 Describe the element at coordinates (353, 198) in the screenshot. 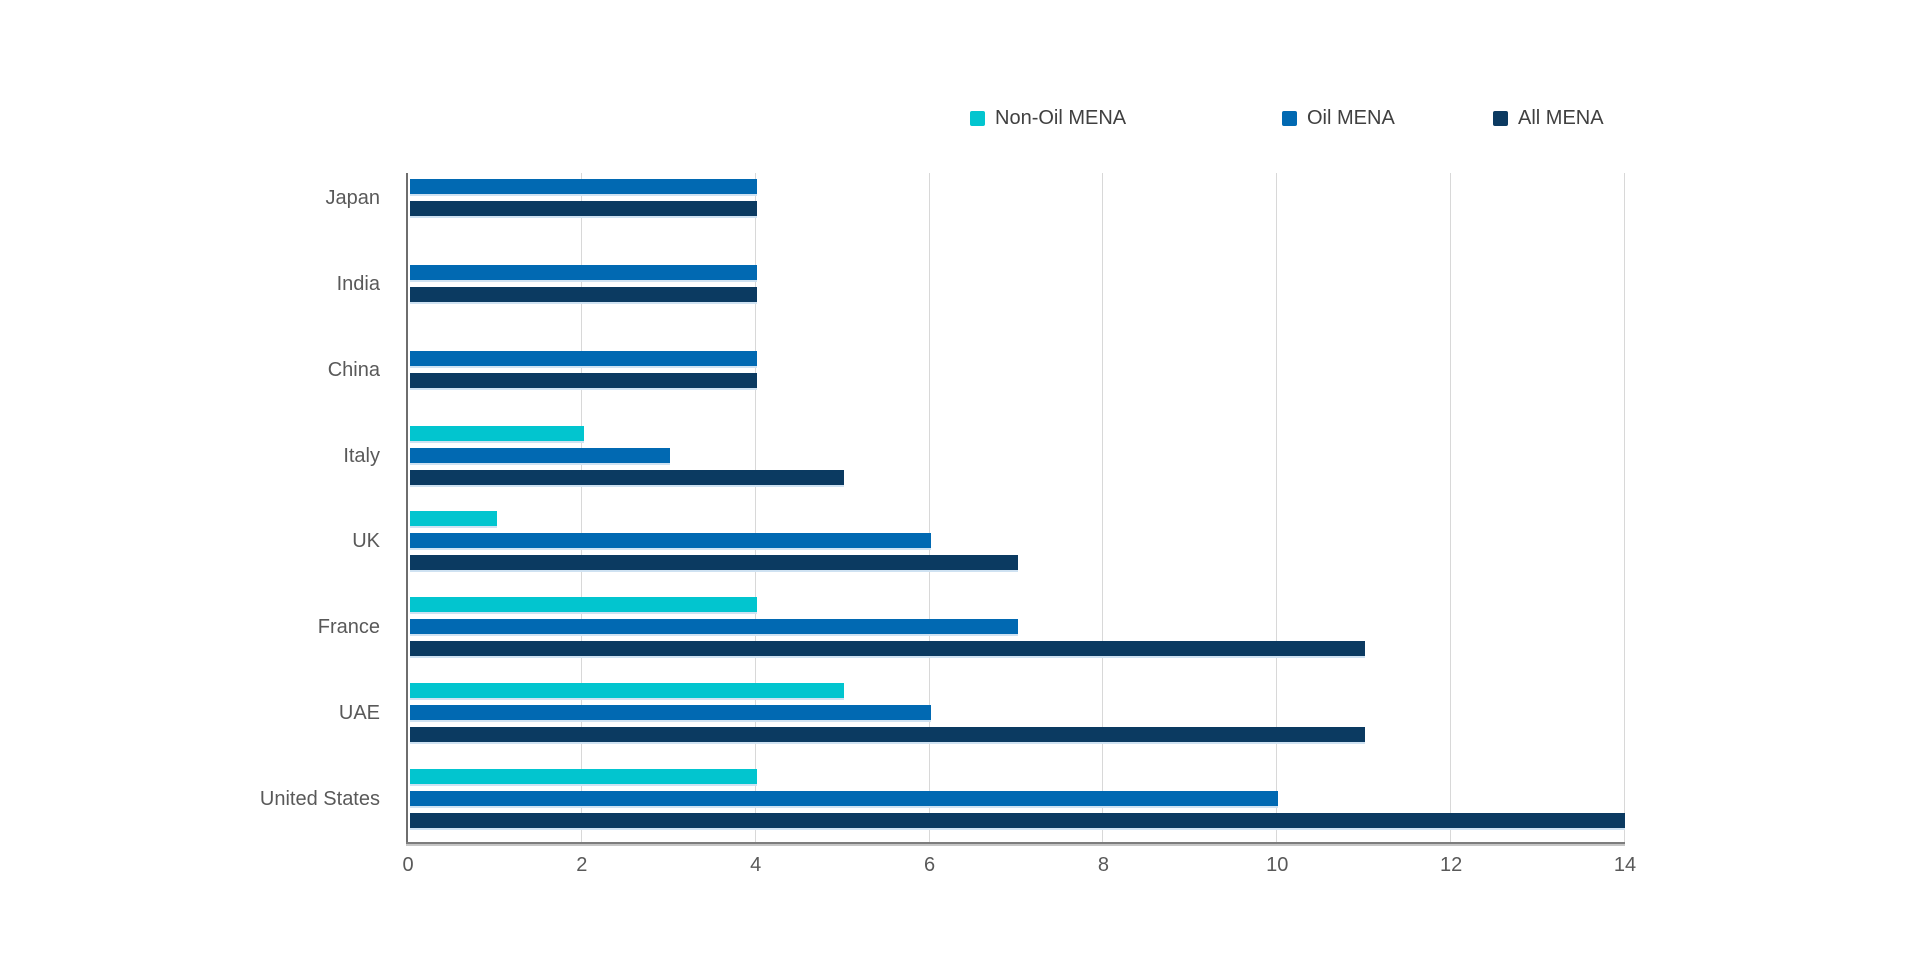

I see `y-axis-label: Japan` at that location.